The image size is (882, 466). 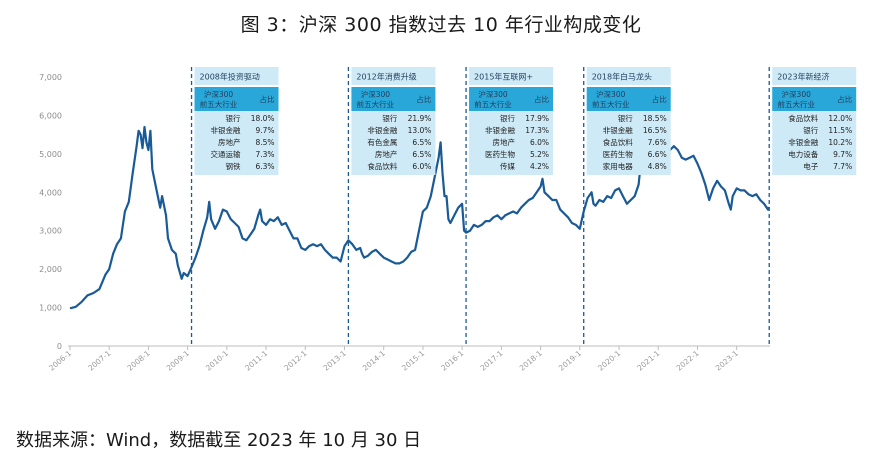 I want to click on industry-share: 21.9%, so click(x=420, y=118).